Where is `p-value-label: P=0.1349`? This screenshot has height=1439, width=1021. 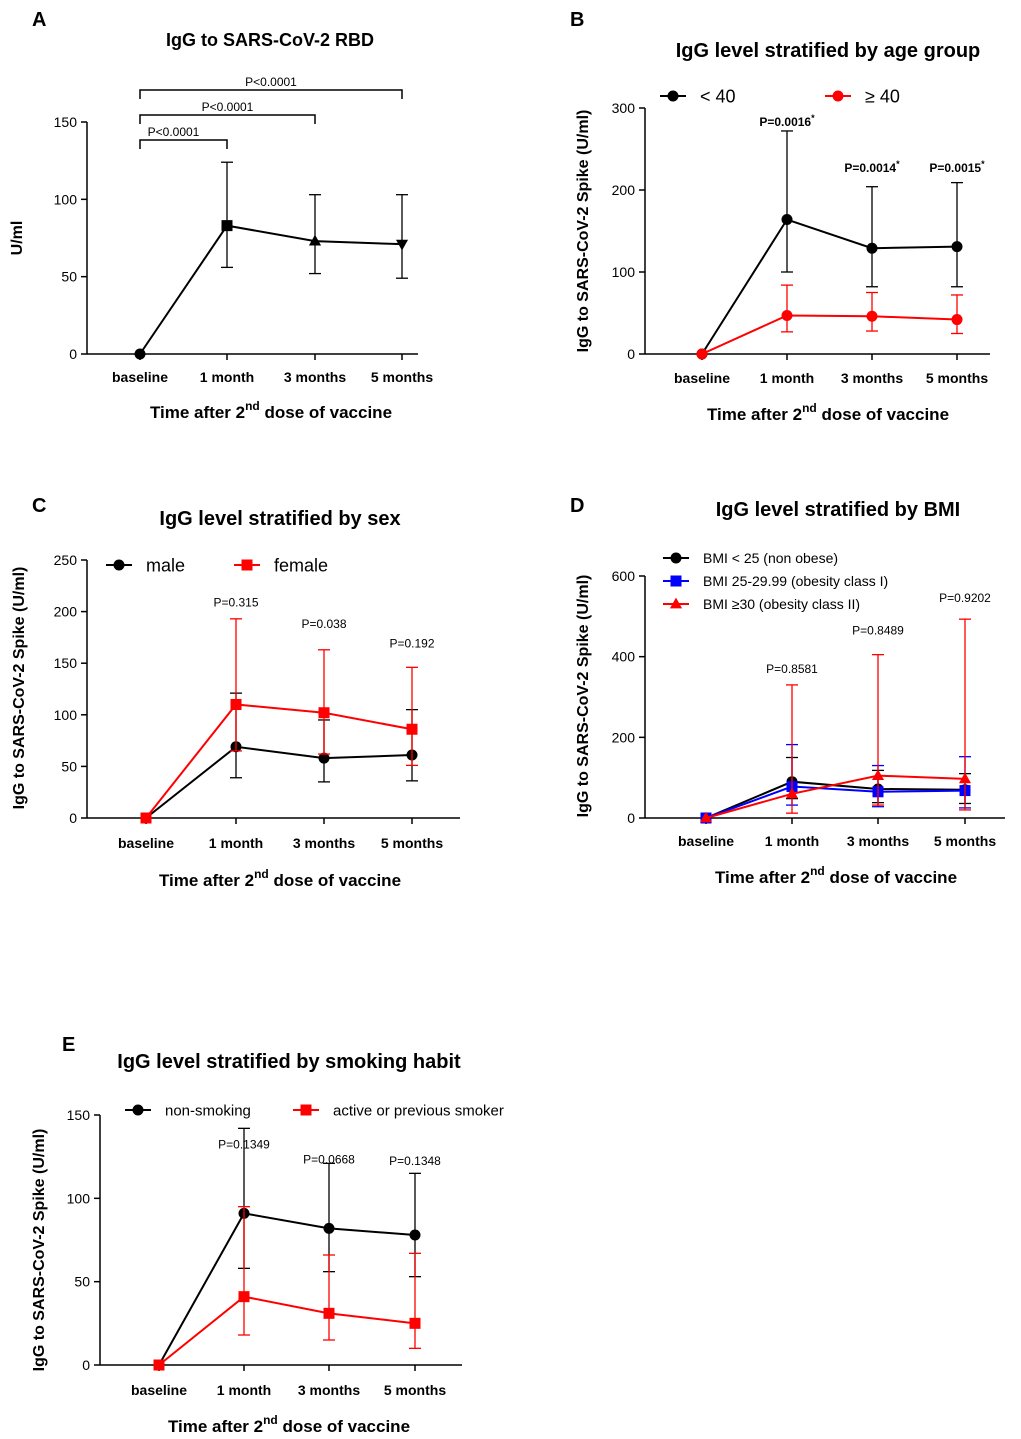
p-value-label: P=0.1349 is located at coordinates (244, 1144).